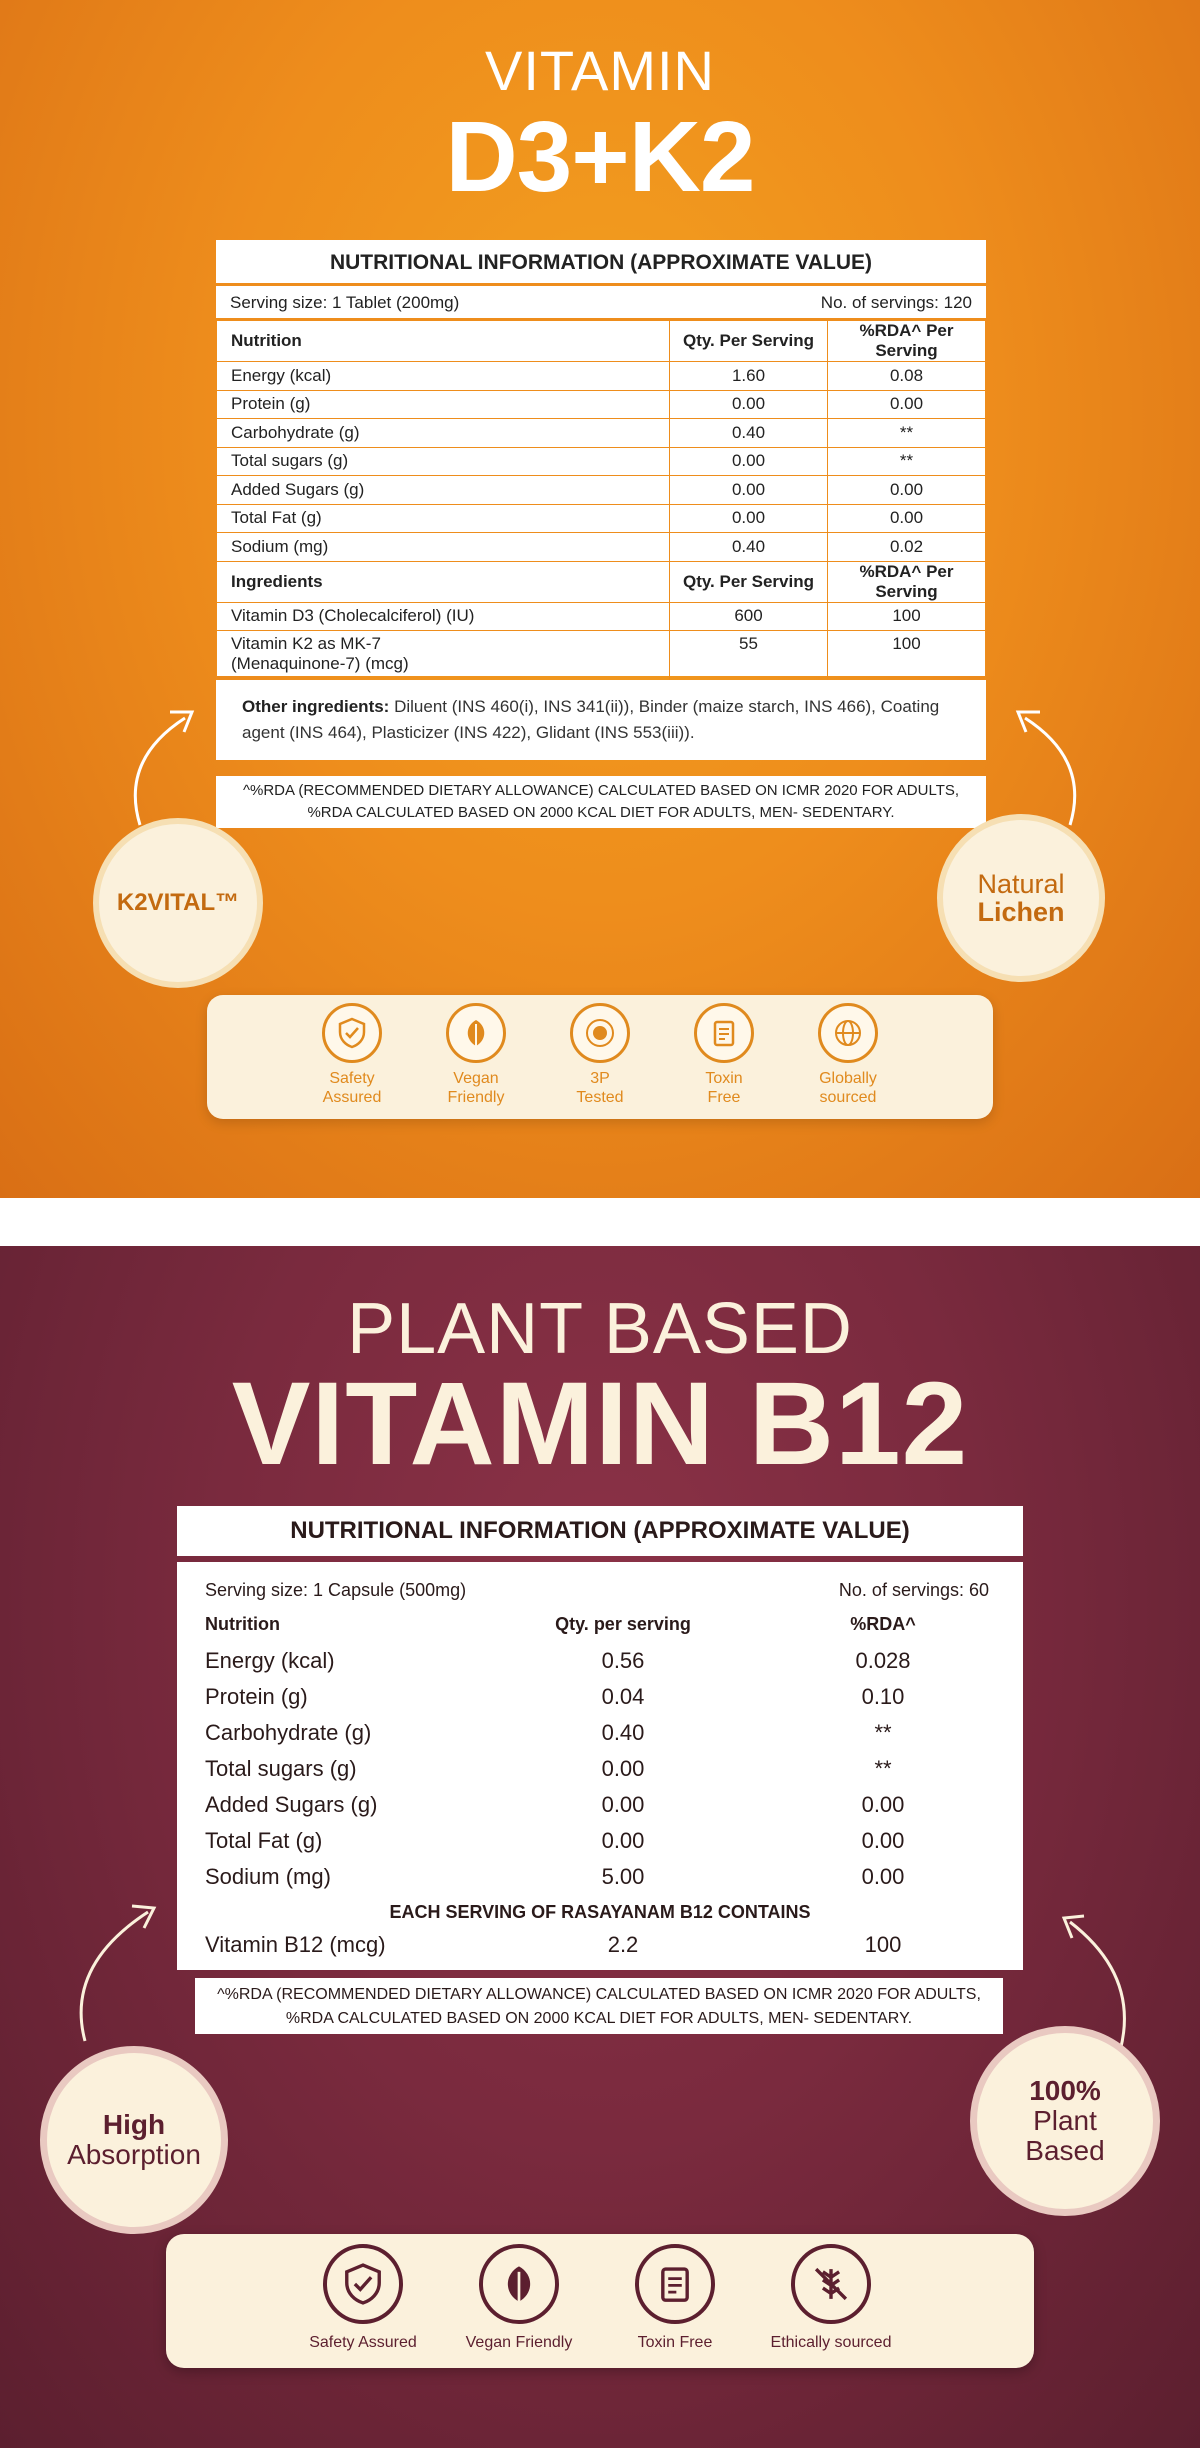 The height and width of the screenshot is (2448, 1200). I want to click on plant-based-badge: 100% Plant Based, so click(1065, 2121).